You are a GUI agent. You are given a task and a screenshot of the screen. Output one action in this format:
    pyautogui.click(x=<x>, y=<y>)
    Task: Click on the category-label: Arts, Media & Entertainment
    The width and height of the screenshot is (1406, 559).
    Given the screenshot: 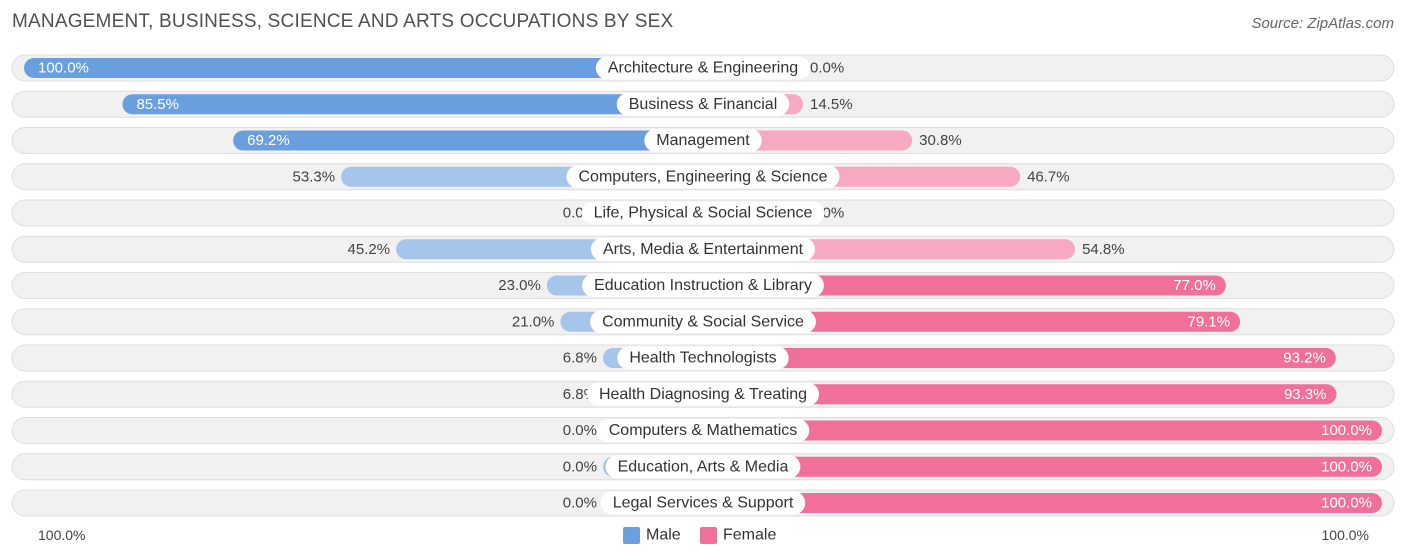 What is the action you would take?
    pyautogui.click(x=703, y=249)
    